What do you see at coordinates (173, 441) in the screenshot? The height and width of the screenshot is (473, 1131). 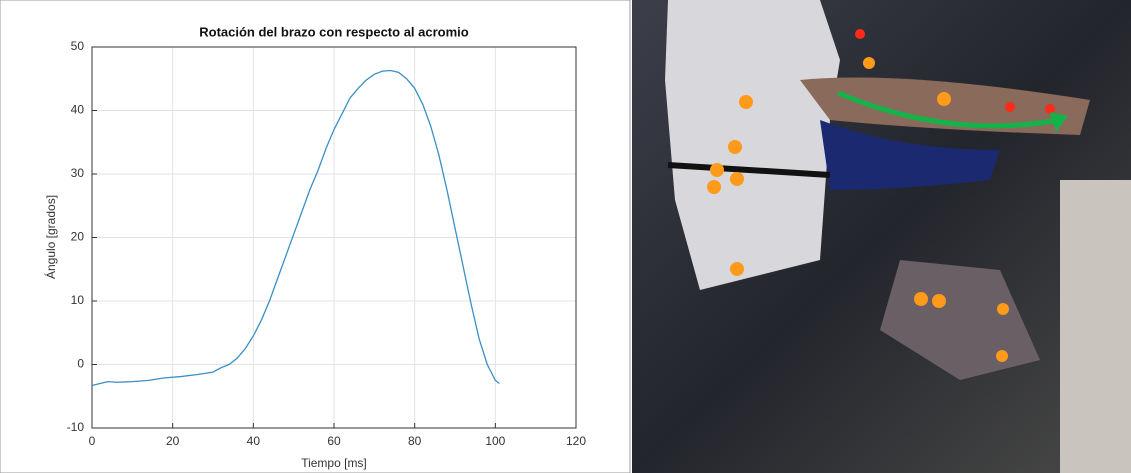 I see `x-tick-label: 20` at bounding box center [173, 441].